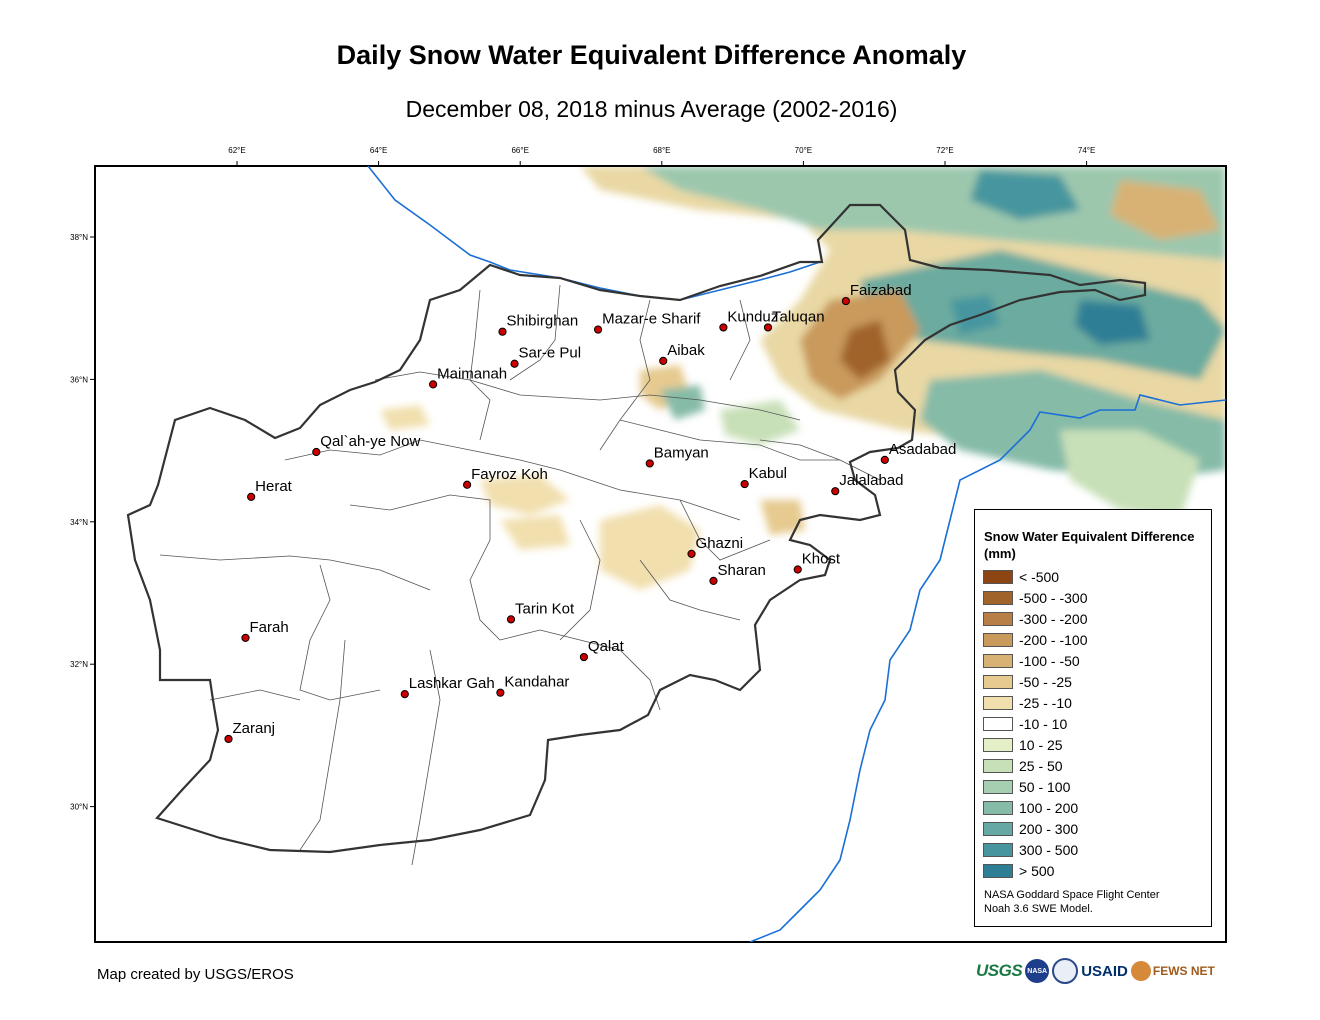  I want to click on legend-item: -200 - -100, so click(1035, 639).